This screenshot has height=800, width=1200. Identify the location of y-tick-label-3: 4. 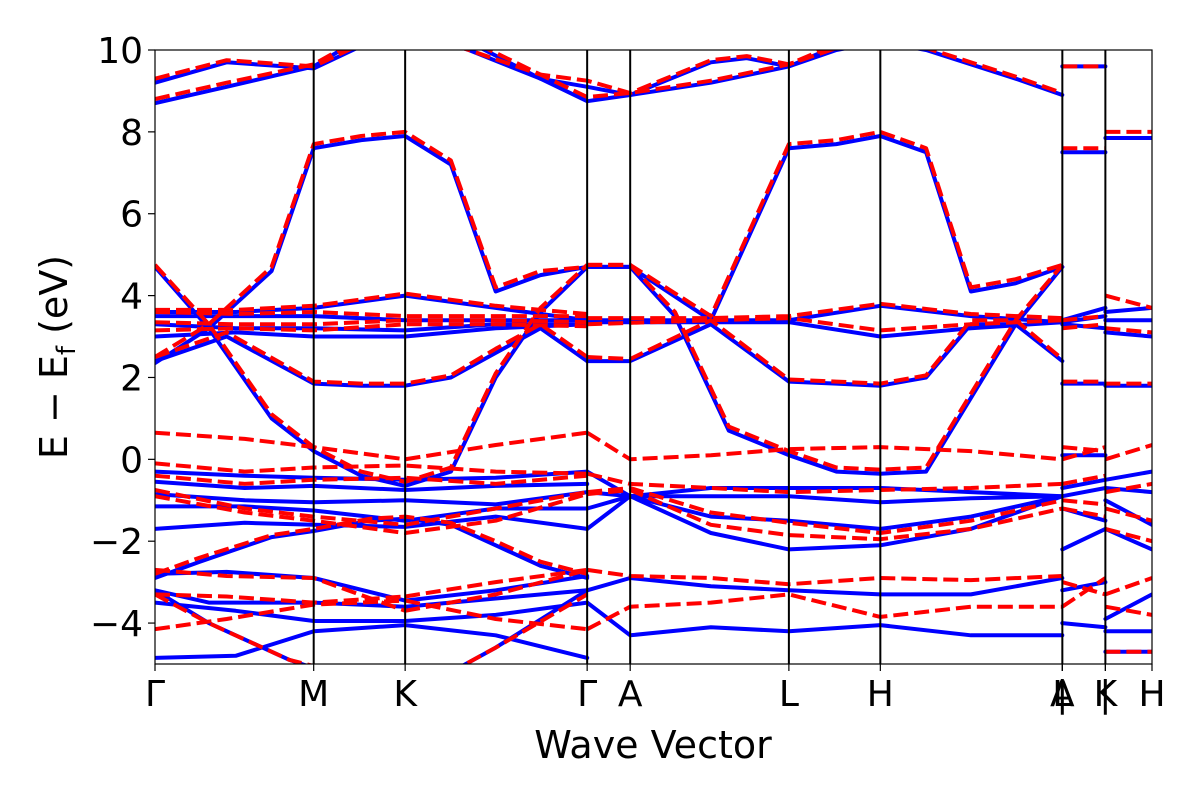
(131, 297).